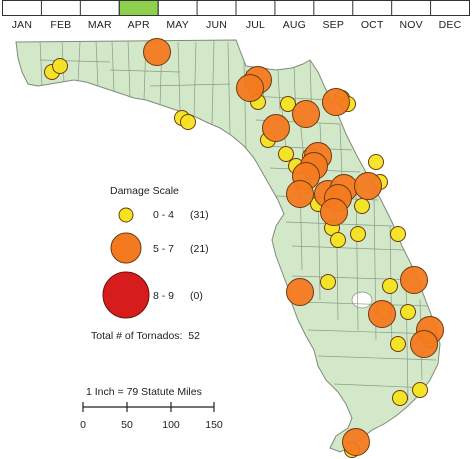 The height and width of the screenshot is (459, 474). I want to click on scale-tick-100: 100, so click(171, 425).